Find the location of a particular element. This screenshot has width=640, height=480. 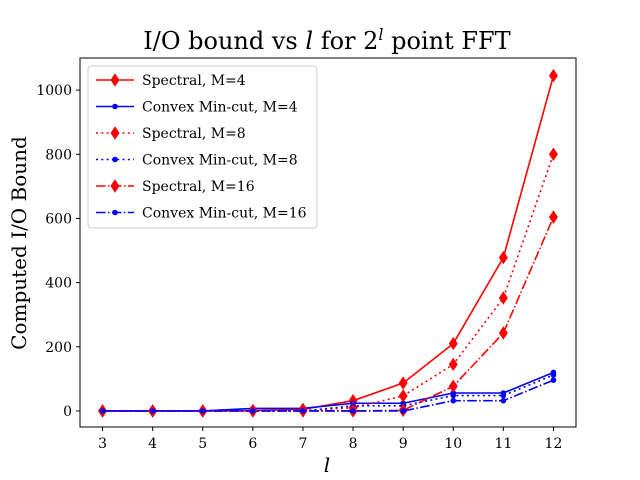

legend-entry-3: Spectral, M=8 is located at coordinates (194, 134).